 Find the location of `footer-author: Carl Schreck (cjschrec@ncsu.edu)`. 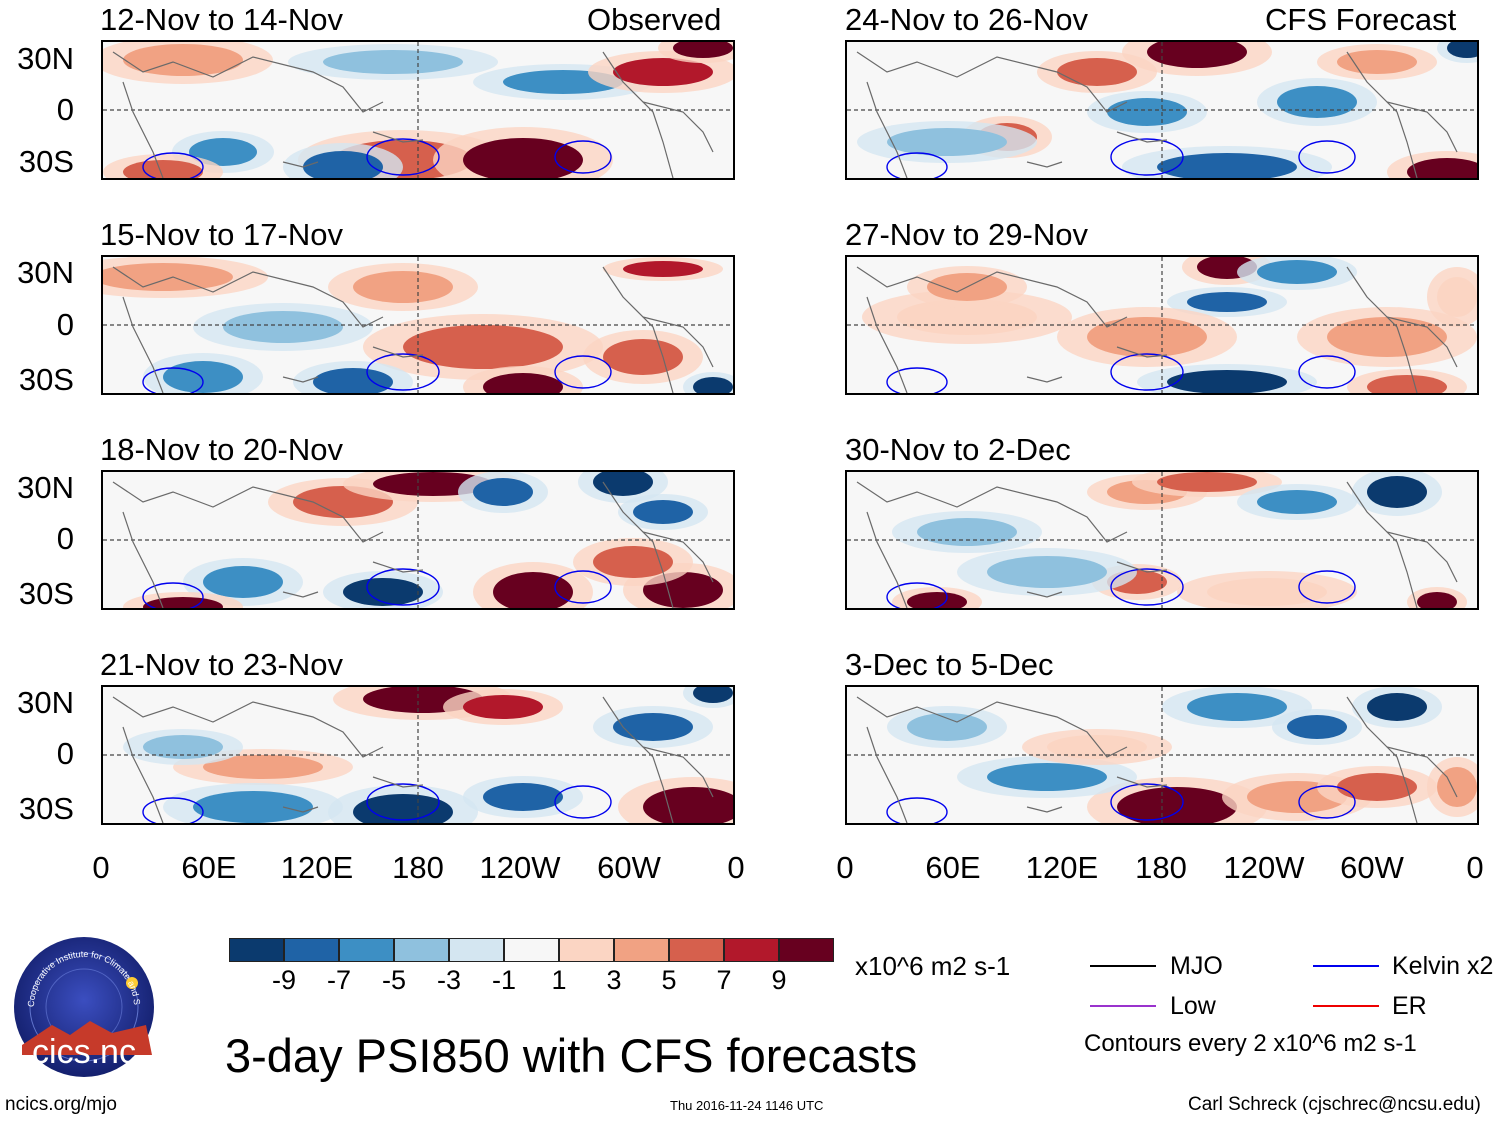

footer-author: Carl Schreck (cjschrec@ncsu.edu) is located at coordinates (1334, 1104).